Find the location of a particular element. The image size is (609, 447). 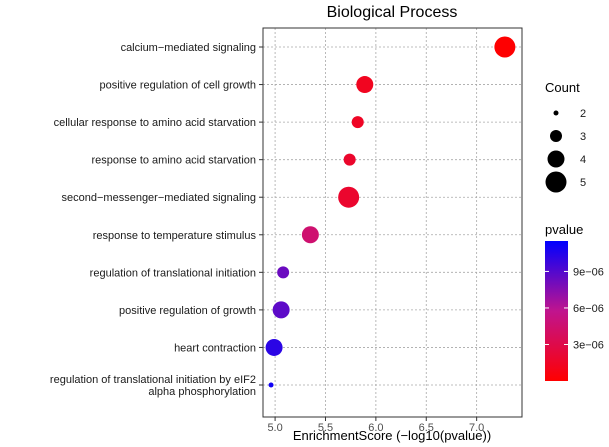

size-legend-label: 2 is located at coordinates (583, 114).